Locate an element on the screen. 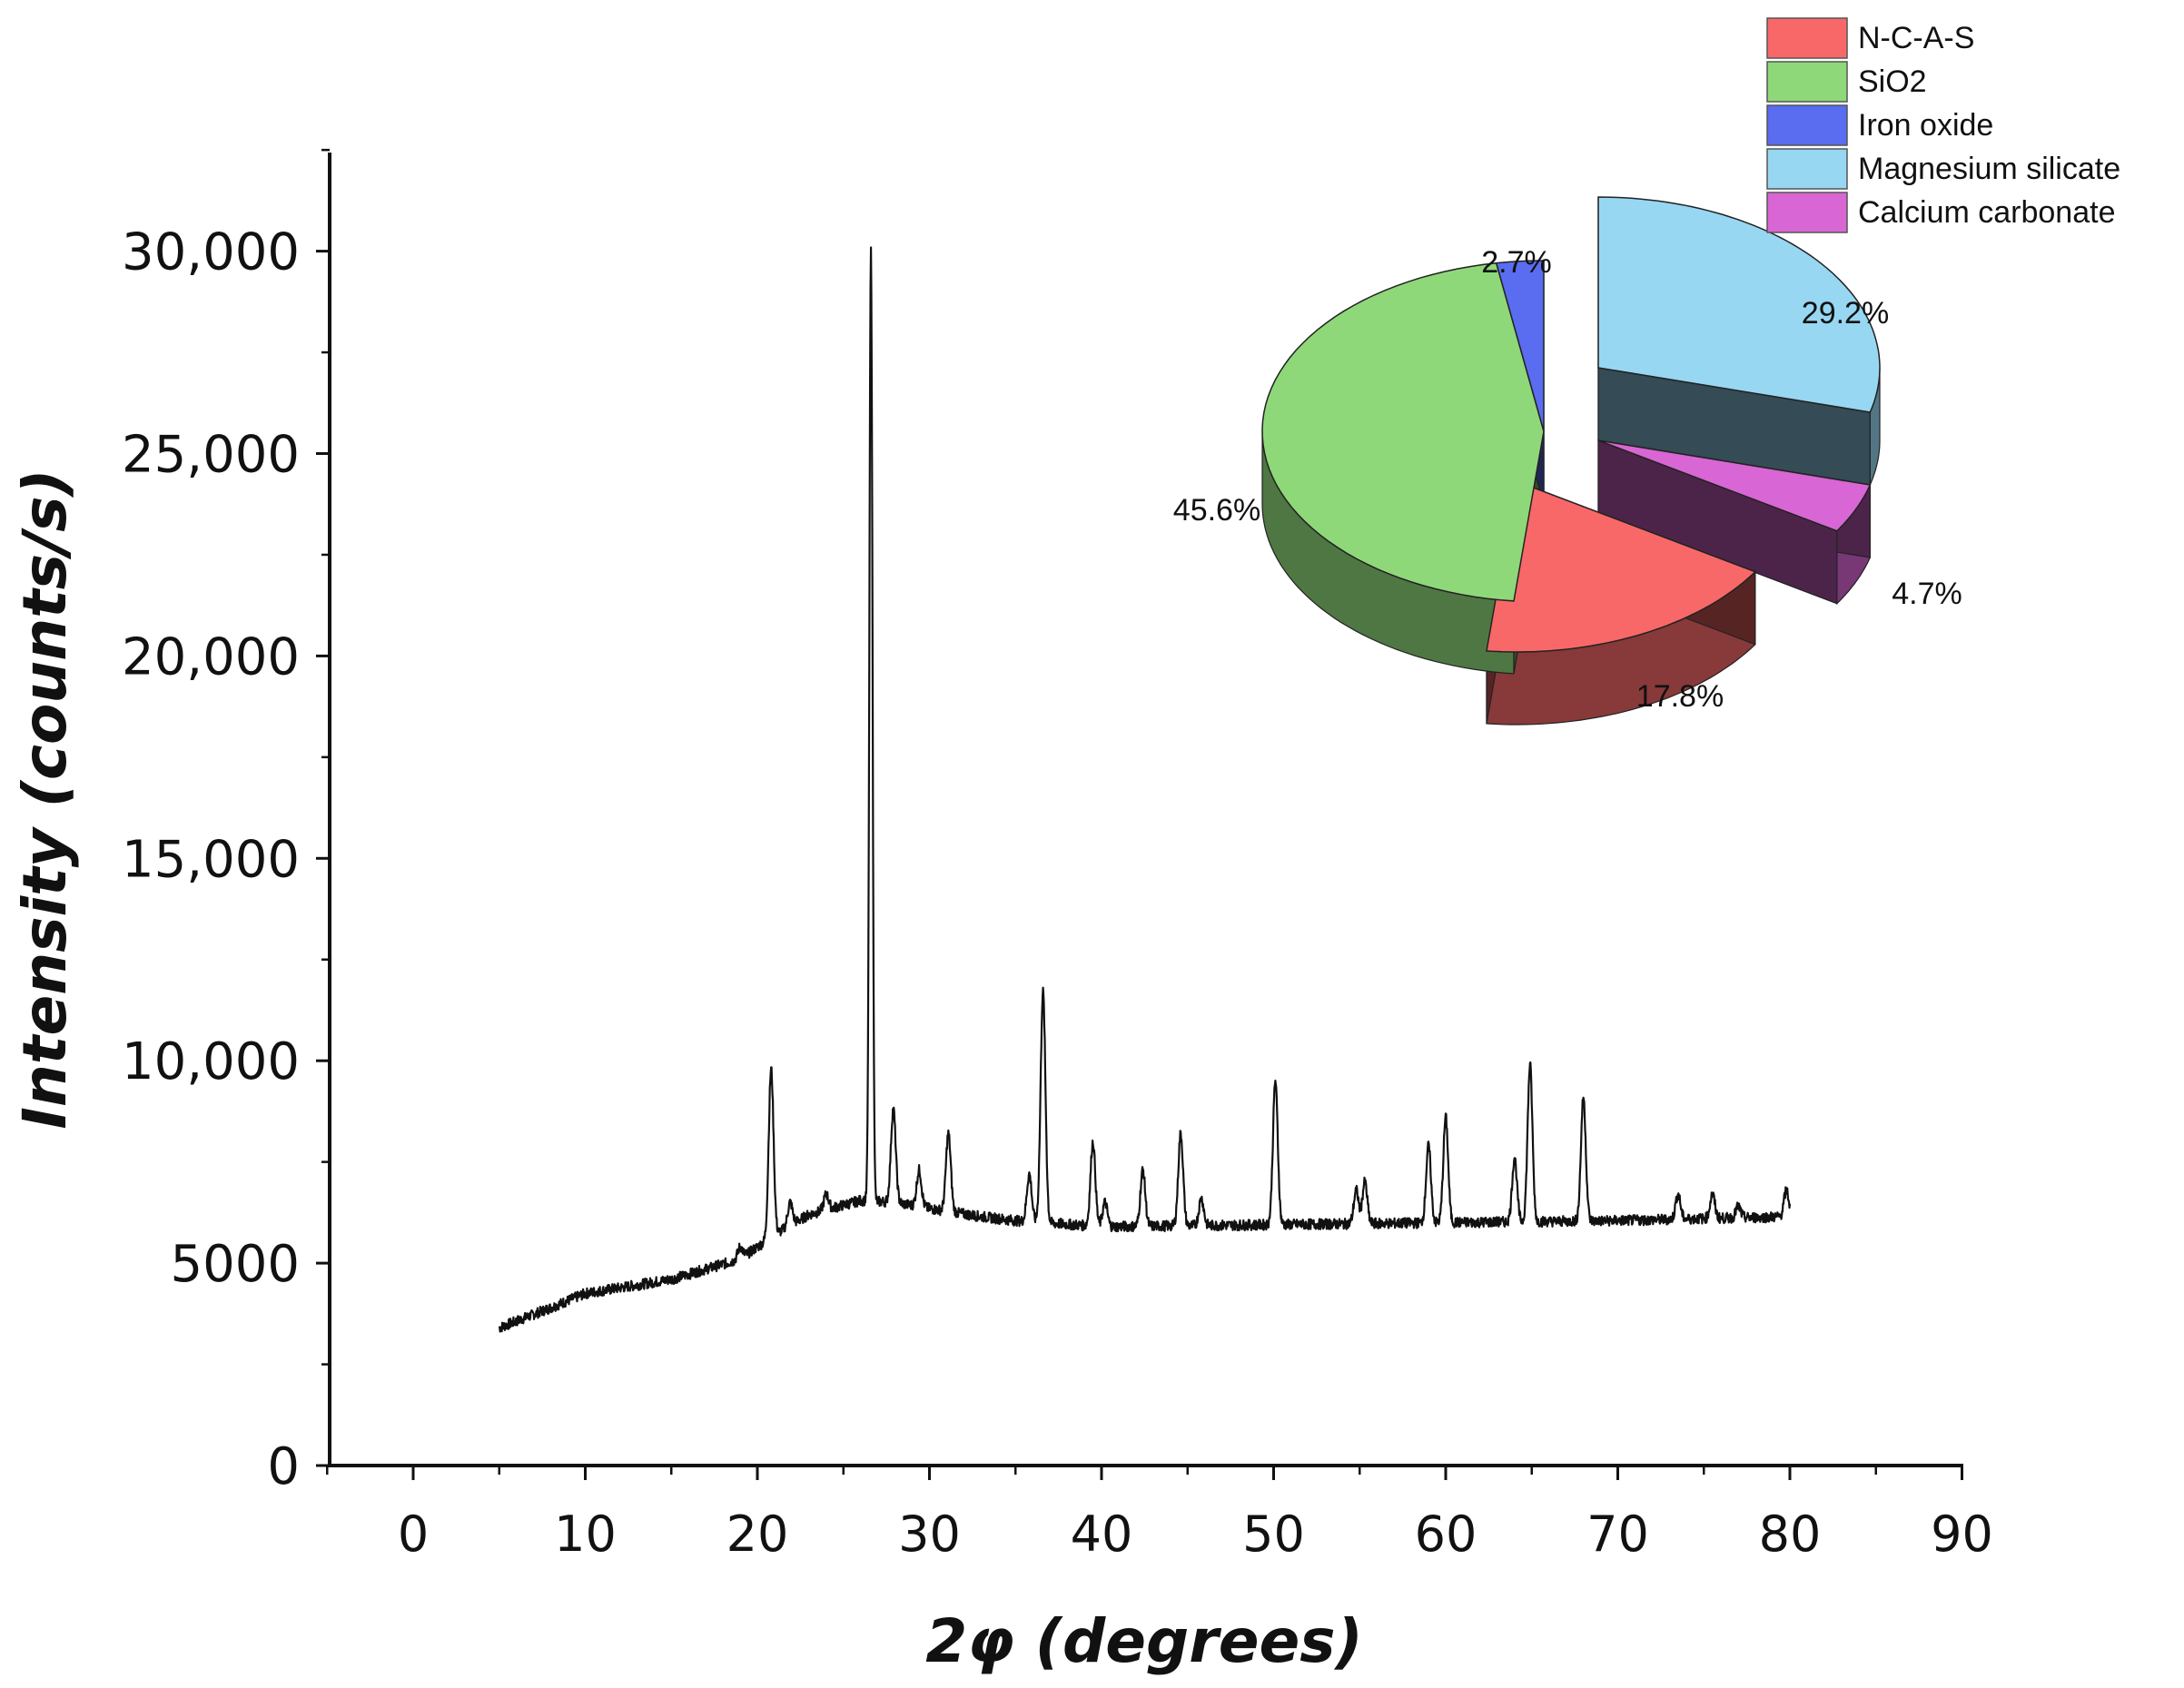 The height and width of the screenshot is (1688, 2184). y-tick-label: 30,000 is located at coordinates (211, 252).